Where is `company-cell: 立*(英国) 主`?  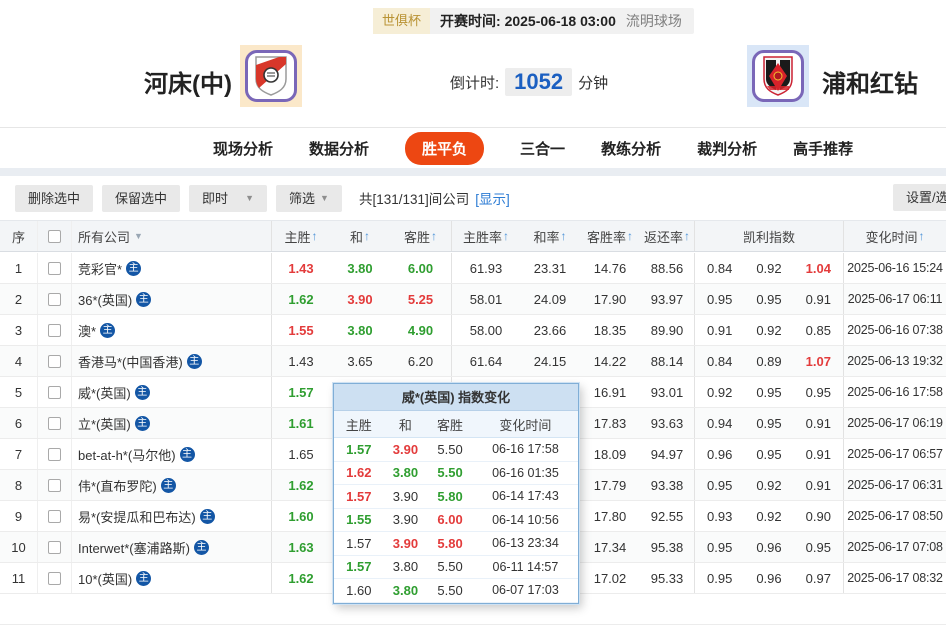
company-cell: 立*(英国) 主 is located at coordinates (172, 423).